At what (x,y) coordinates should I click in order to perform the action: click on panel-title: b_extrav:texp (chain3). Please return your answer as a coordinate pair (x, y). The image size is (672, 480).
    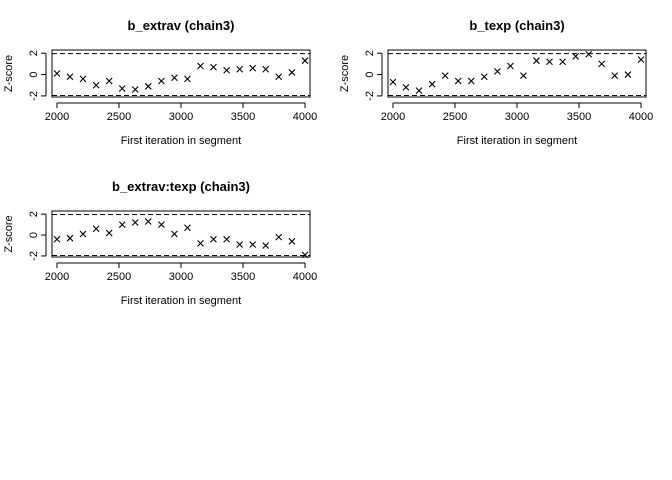
    Looking at the image, I should click on (181, 186).